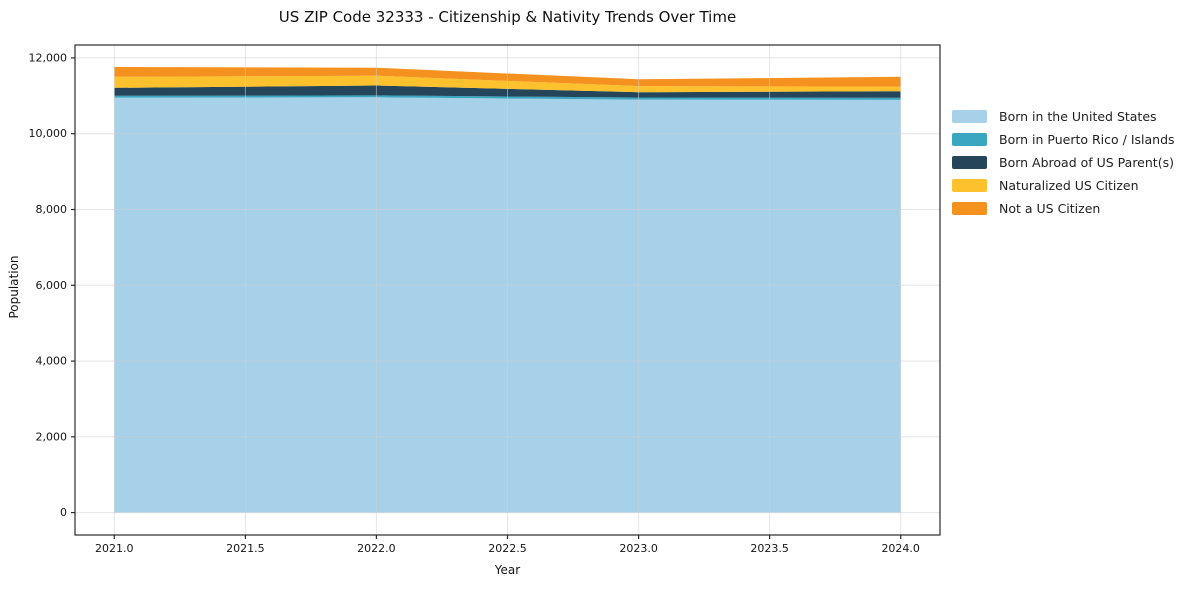  What do you see at coordinates (1069, 185) in the screenshot?
I see `legend-label: Naturalized US Citizen` at bounding box center [1069, 185].